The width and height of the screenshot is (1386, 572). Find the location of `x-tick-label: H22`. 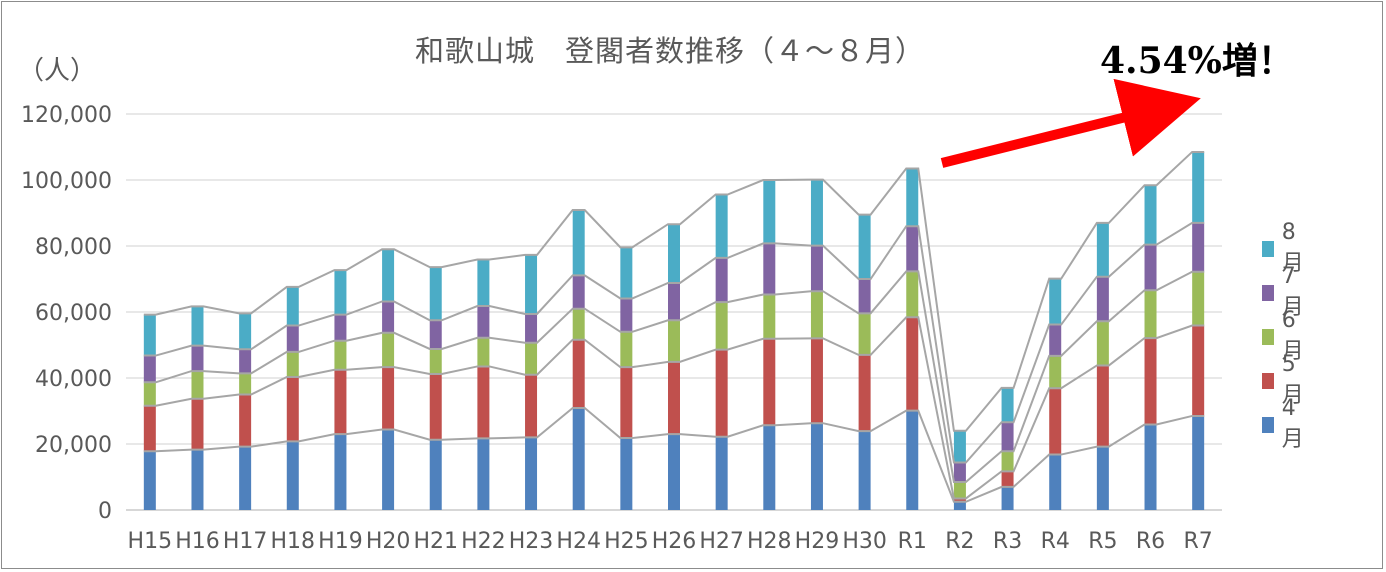

x-tick-label: H22 is located at coordinates (483, 541).